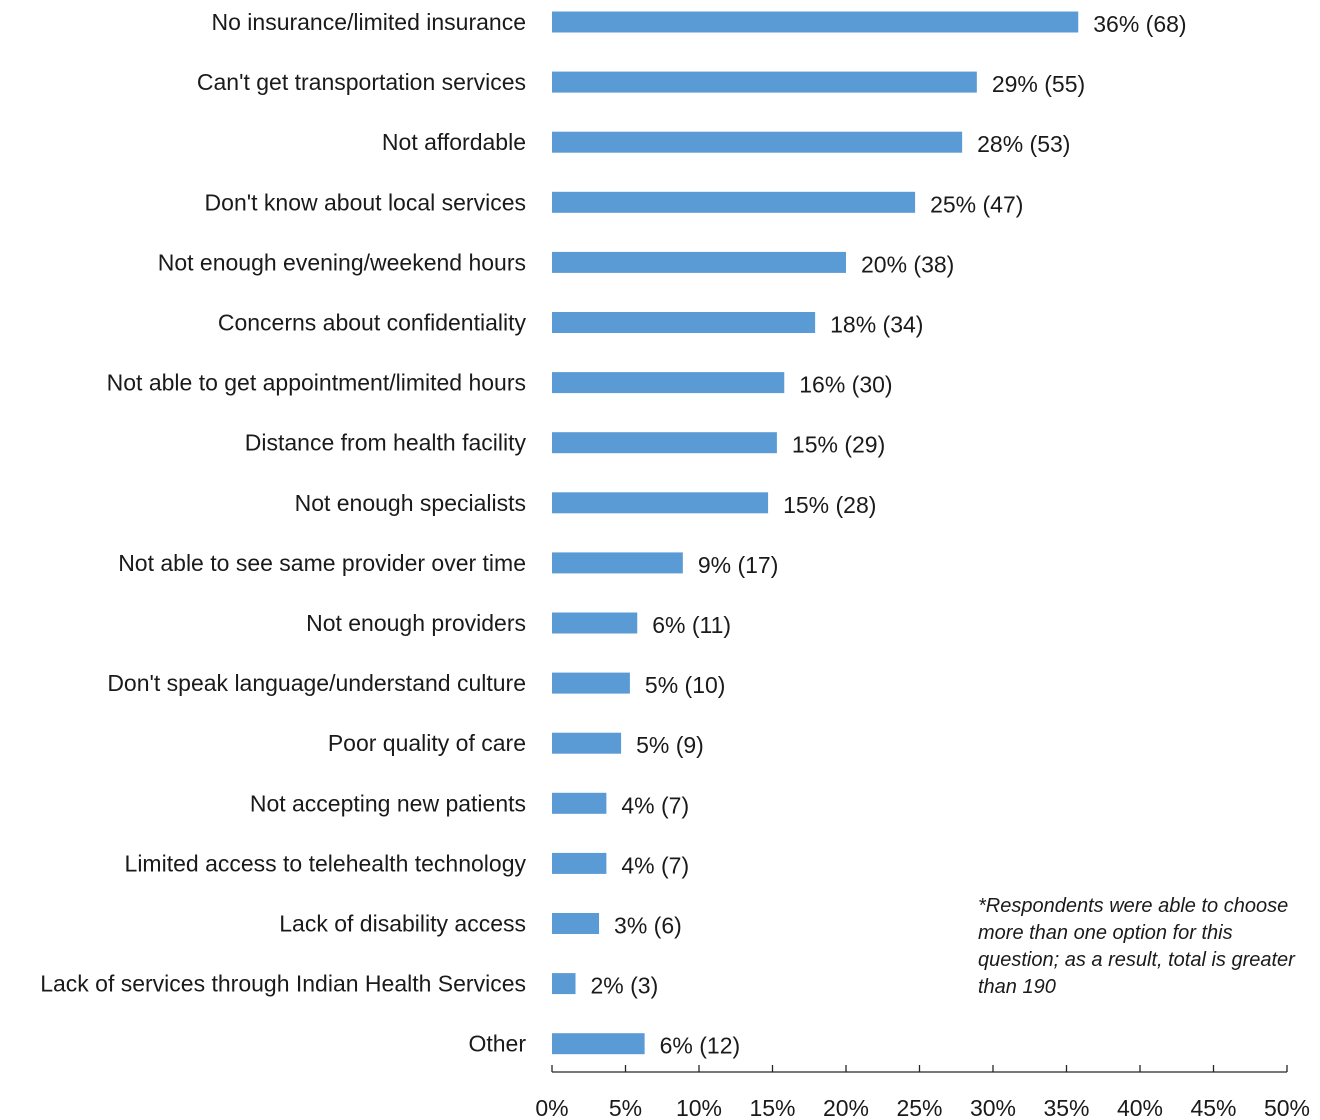  What do you see at coordinates (919, 1107) in the screenshot?
I see `x-tick-label: 25%` at bounding box center [919, 1107].